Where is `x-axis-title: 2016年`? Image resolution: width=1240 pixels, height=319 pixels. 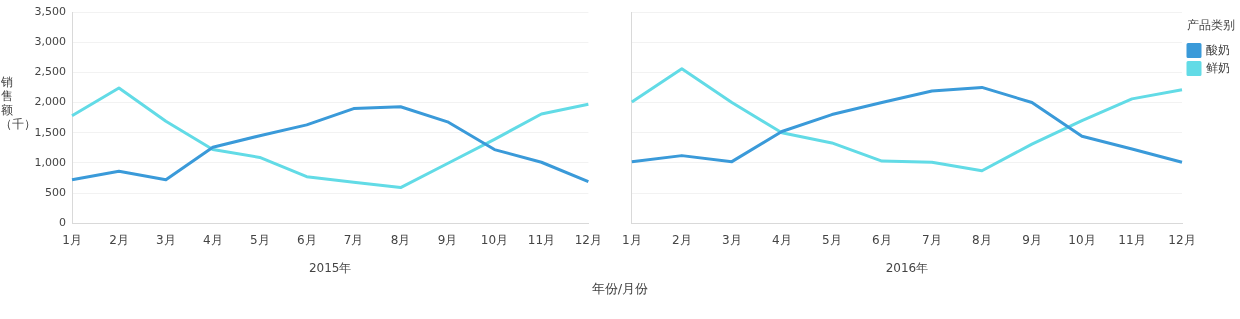
x-axis-title: 2016年 is located at coordinates (907, 267).